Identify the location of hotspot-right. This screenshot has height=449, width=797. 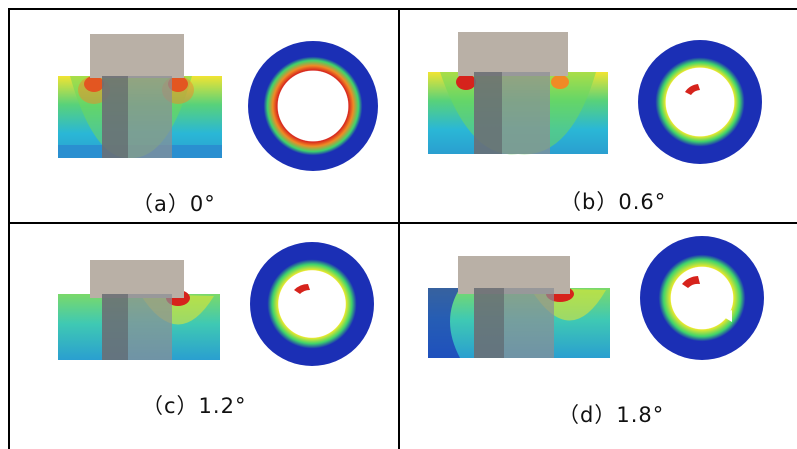
(560, 82).